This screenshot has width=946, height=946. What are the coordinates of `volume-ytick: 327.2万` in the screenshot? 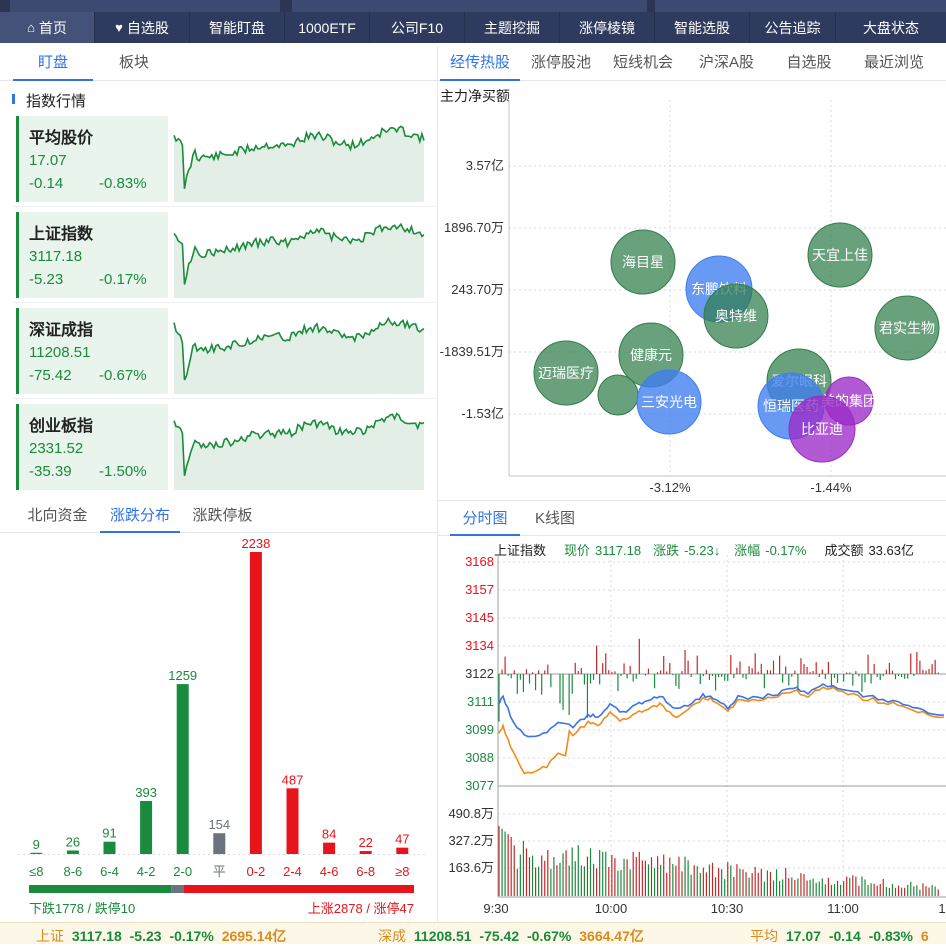 It's located at (471, 840).